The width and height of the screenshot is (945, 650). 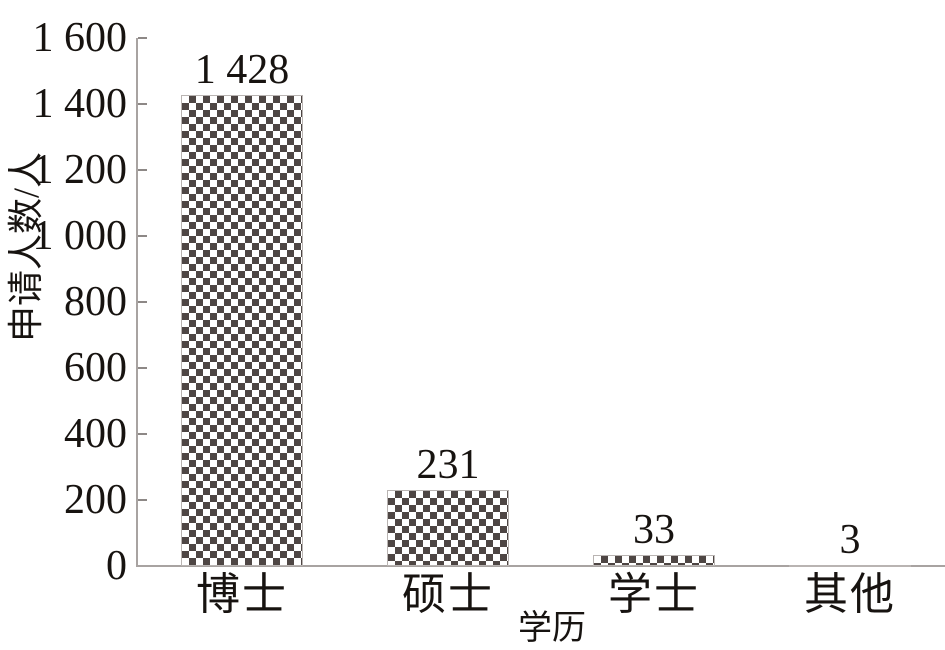 I want to click on x-category-label: 学士, so click(x=654, y=594).